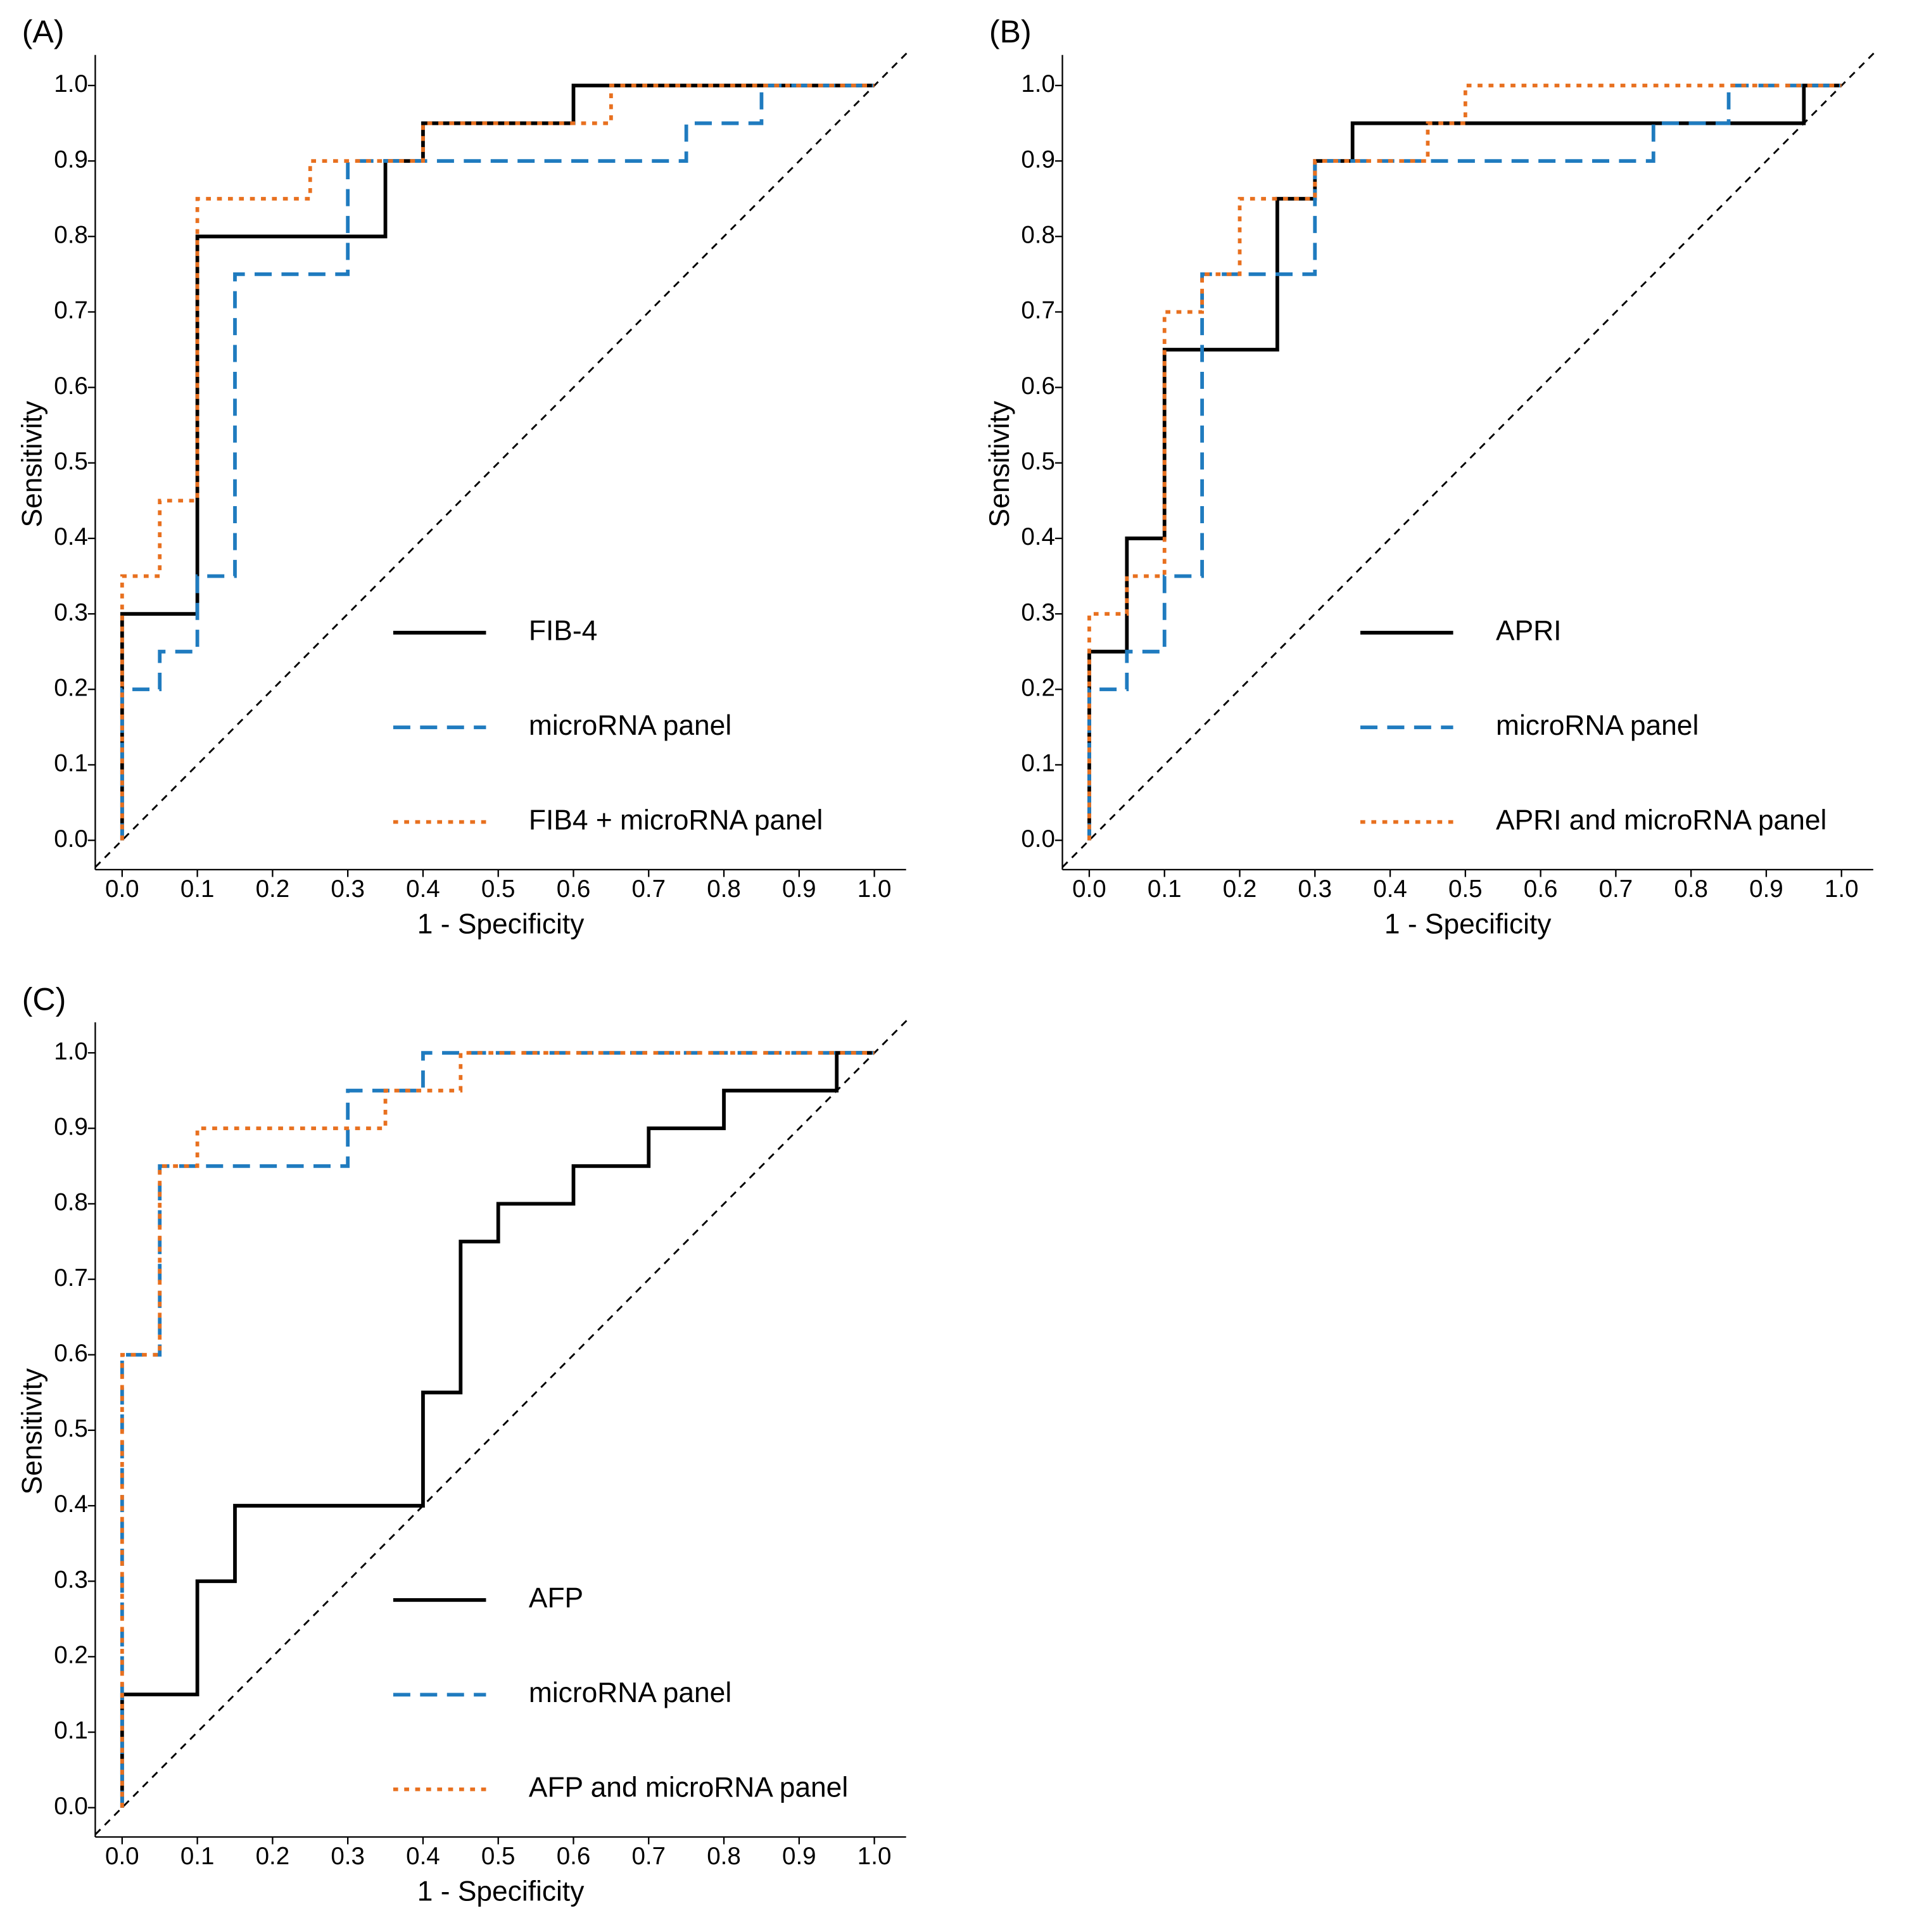 The width and height of the screenshot is (1905, 1932). I want to click on legend-label: FIB-4, so click(563, 631).